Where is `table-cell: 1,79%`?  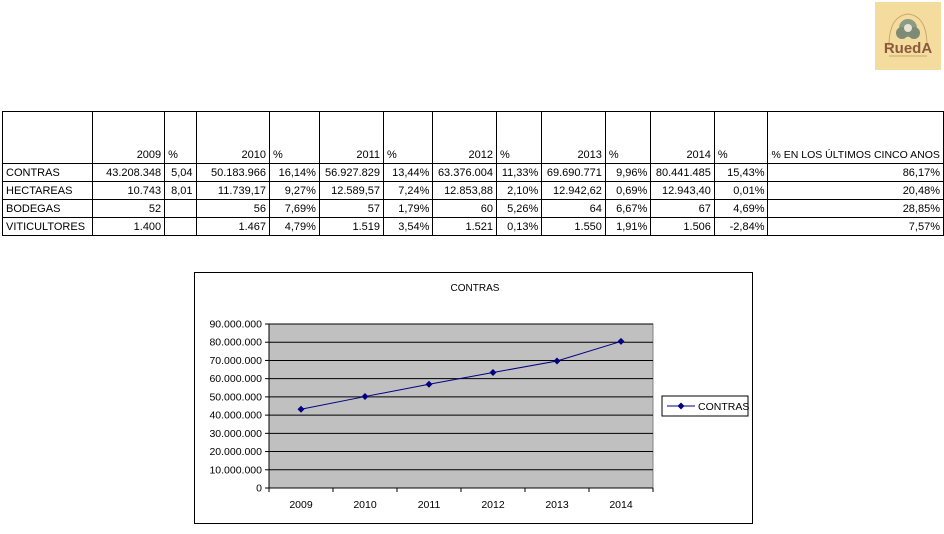
table-cell: 1,79% is located at coordinates (408, 208).